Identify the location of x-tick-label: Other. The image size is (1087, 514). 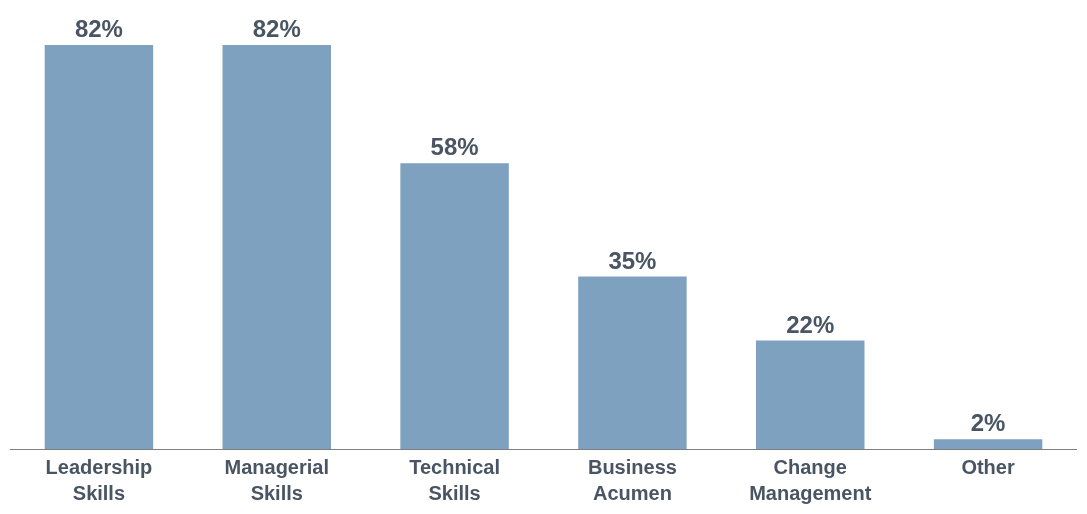
(988, 467).